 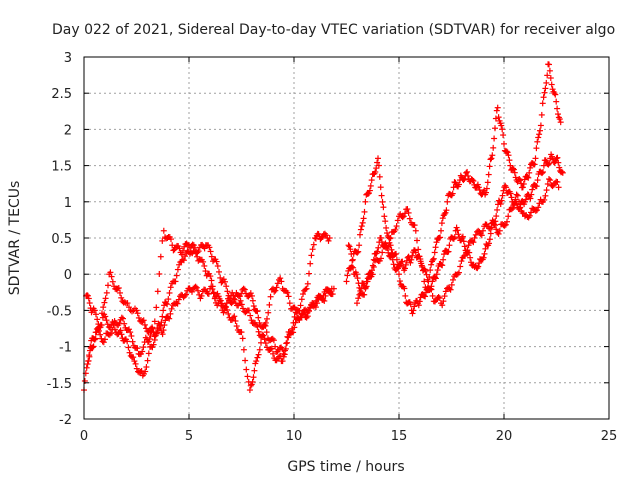 I want to click on y-tick-label: 1, so click(x=68, y=203).